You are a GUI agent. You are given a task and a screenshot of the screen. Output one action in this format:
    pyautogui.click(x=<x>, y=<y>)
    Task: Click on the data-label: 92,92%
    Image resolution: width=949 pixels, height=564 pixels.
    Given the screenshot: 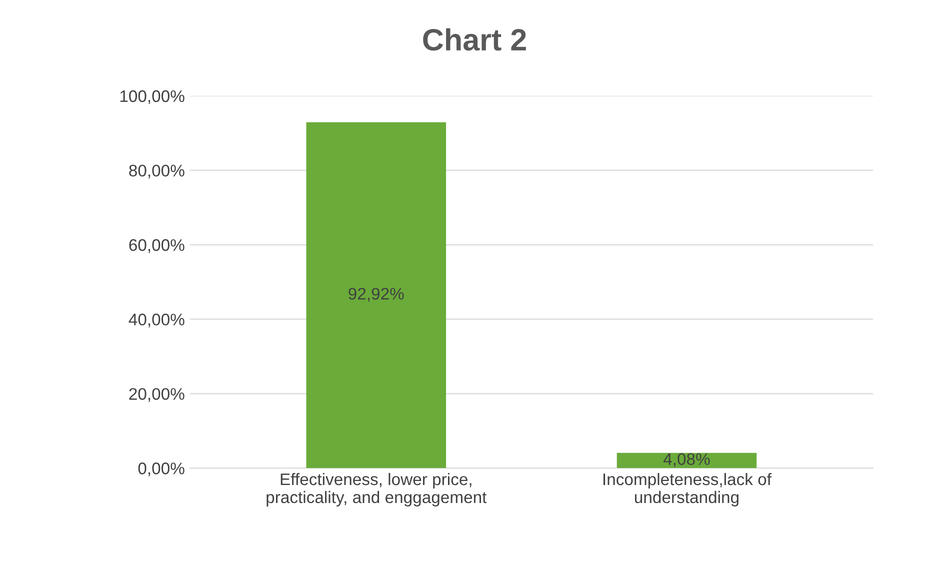 What is the action you would take?
    pyautogui.click(x=376, y=295)
    